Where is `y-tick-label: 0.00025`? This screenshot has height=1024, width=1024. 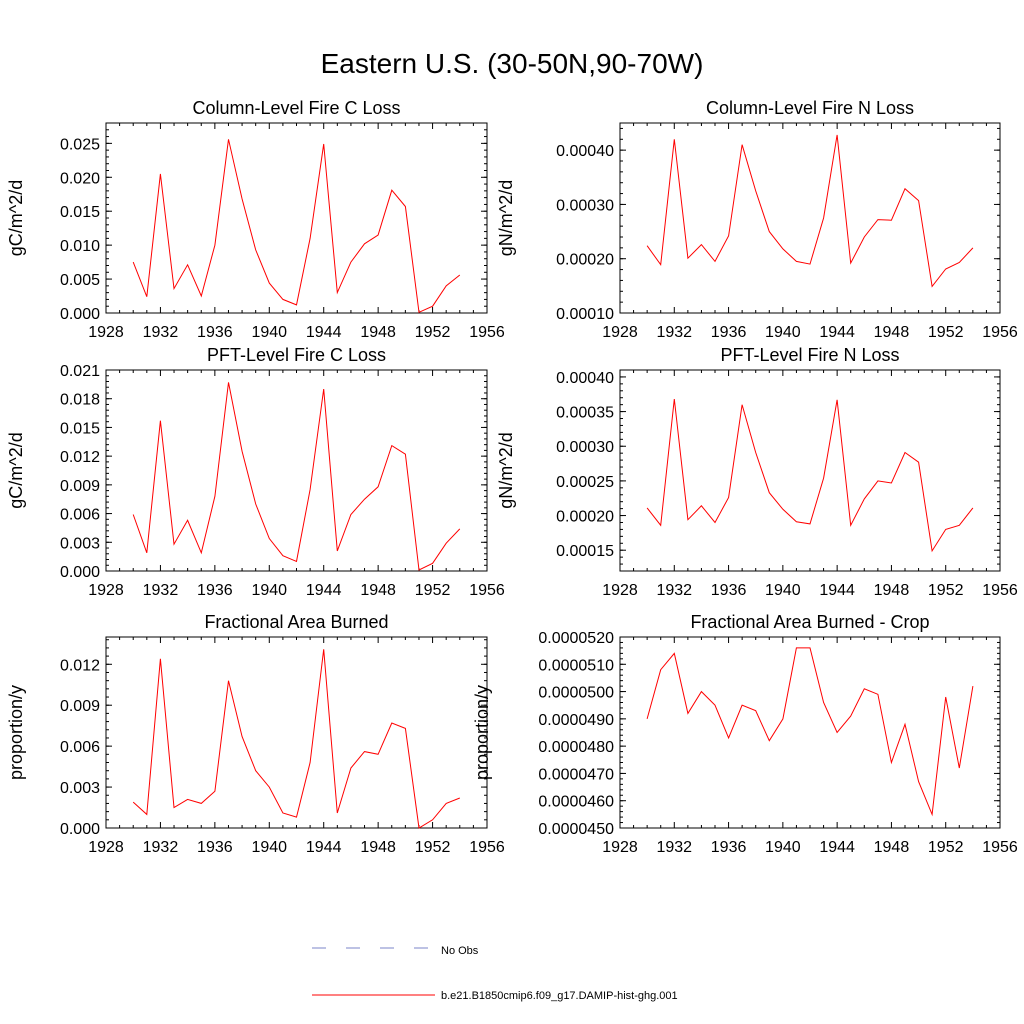
y-tick-label: 0.00025 is located at coordinates (585, 482).